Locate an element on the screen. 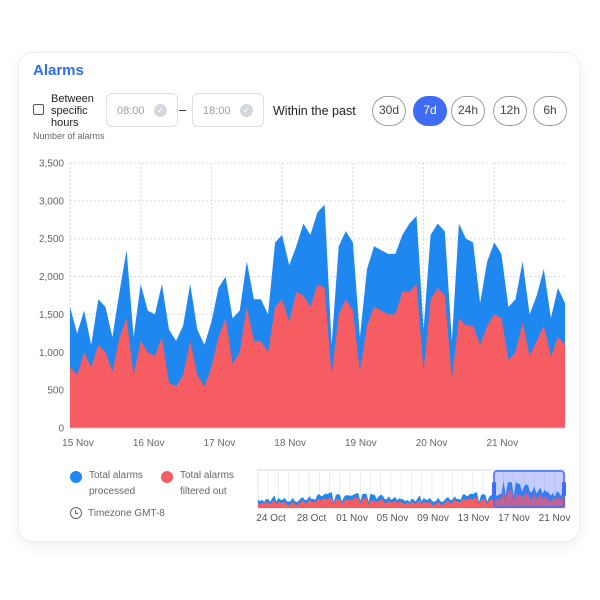 The width and height of the screenshot is (600, 600). minimap-tick-label: 09 Nov is located at coordinates (433, 518).